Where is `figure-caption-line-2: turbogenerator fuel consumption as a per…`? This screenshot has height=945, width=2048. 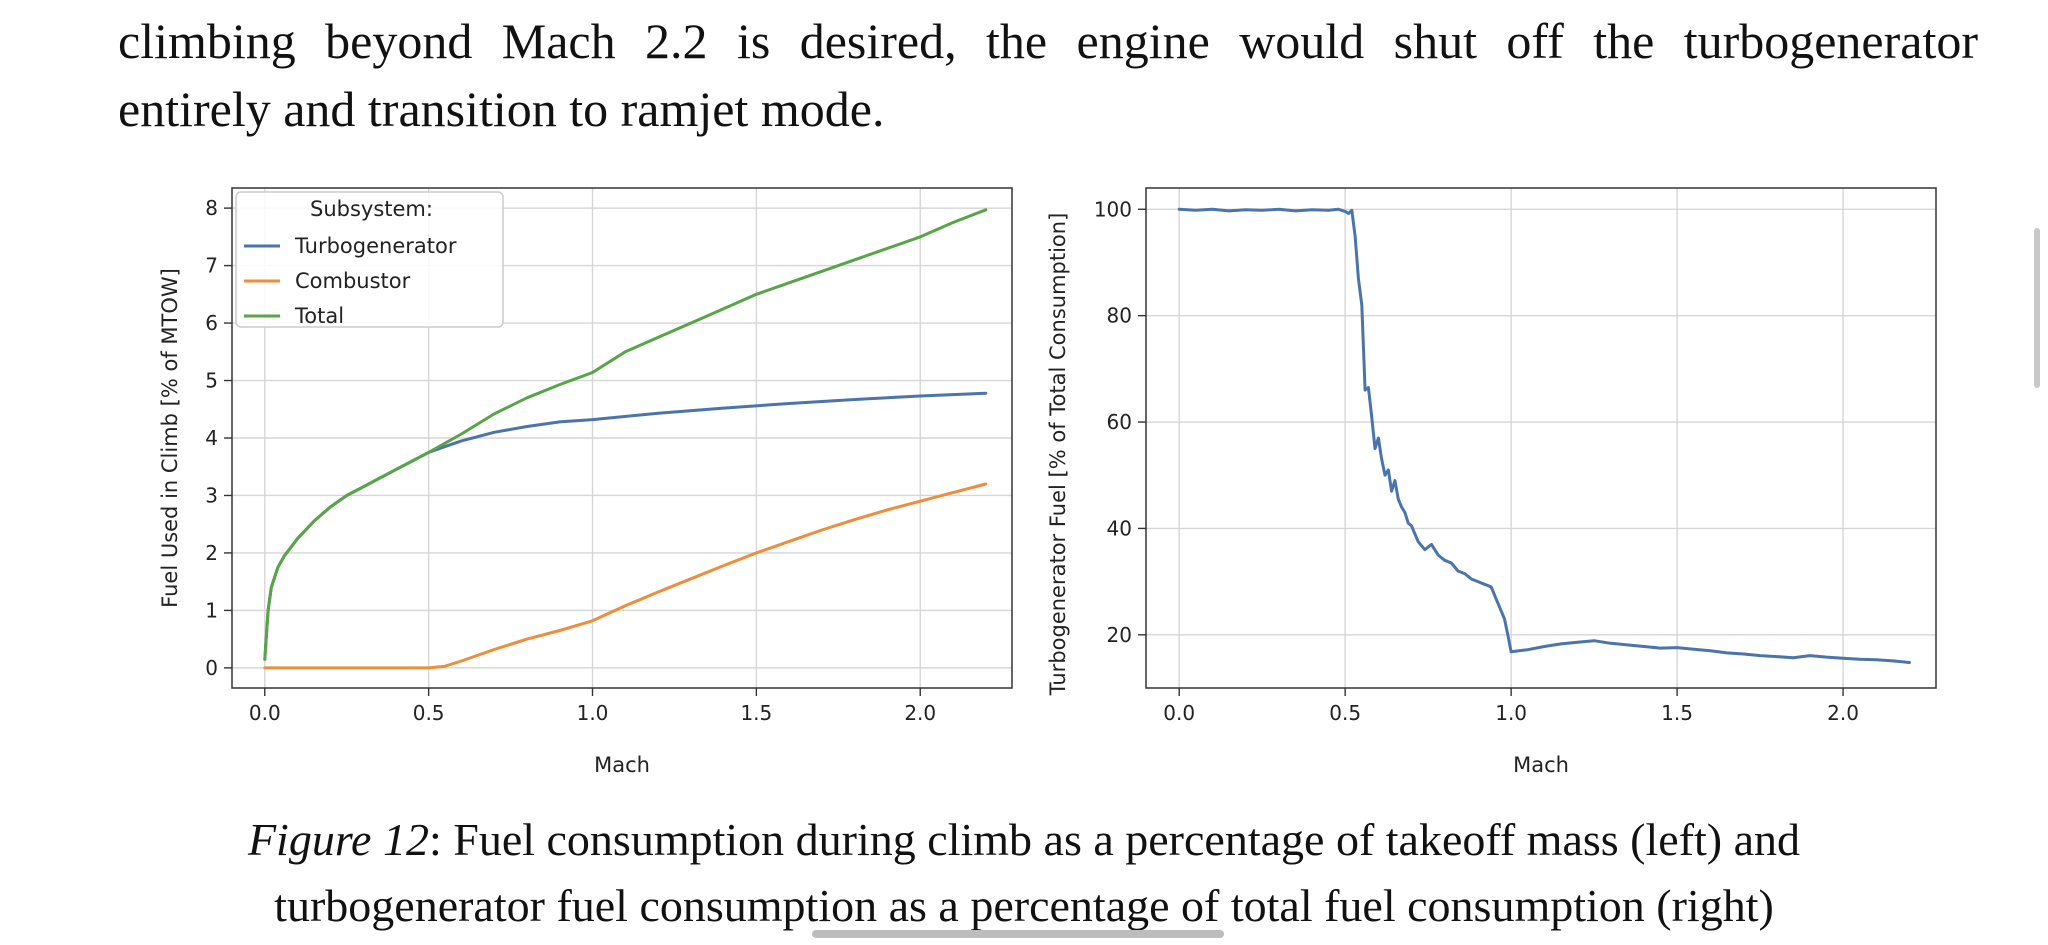 figure-caption-line-2: turbogenerator fuel consumption as a per… is located at coordinates (1024, 905).